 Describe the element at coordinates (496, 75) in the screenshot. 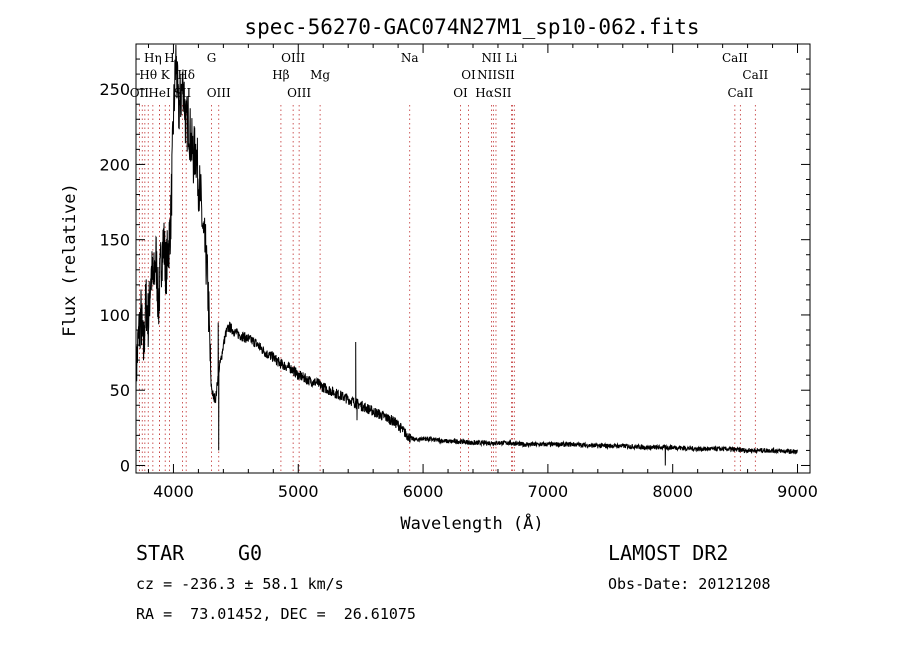

I see `spectral-line-label: NIISII` at that location.